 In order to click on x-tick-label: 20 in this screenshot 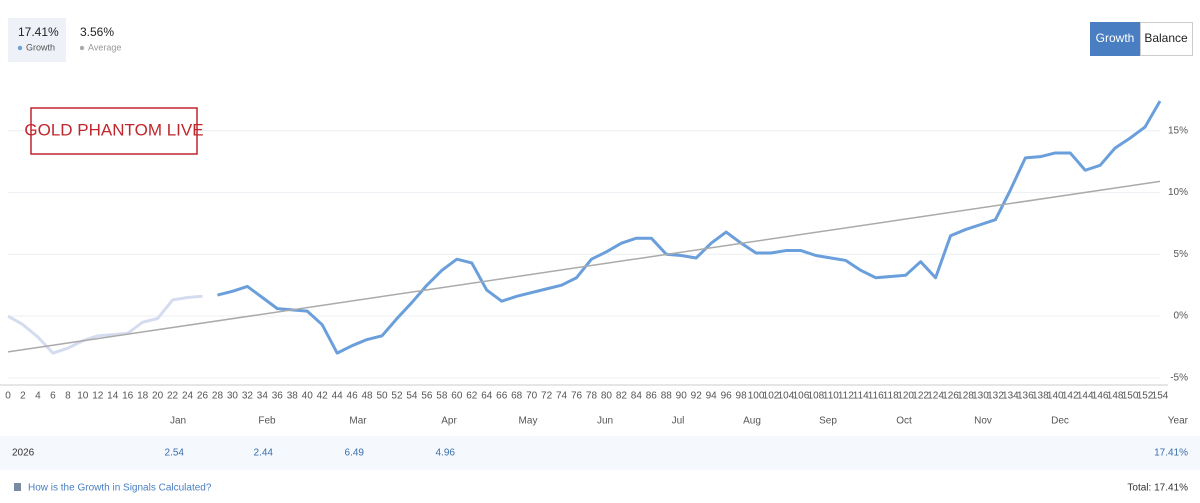, I will do `click(158, 396)`.